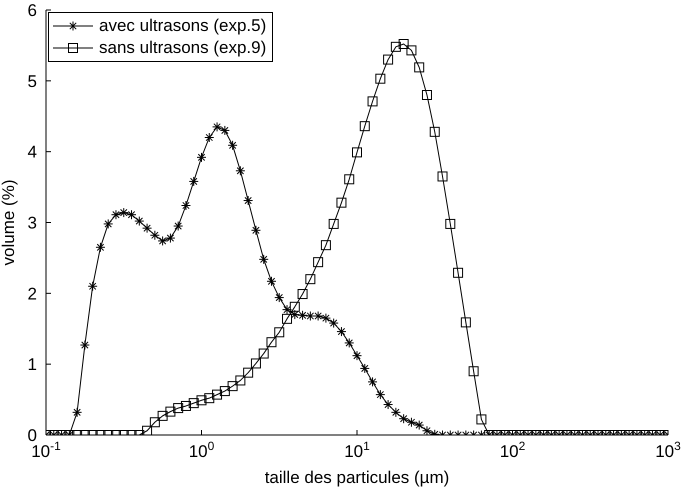 This screenshot has width=684, height=489. What do you see at coordinates (32, 152) in the screenshot?
I see `y-tick-label: 4` at bounding box center [32, 152].